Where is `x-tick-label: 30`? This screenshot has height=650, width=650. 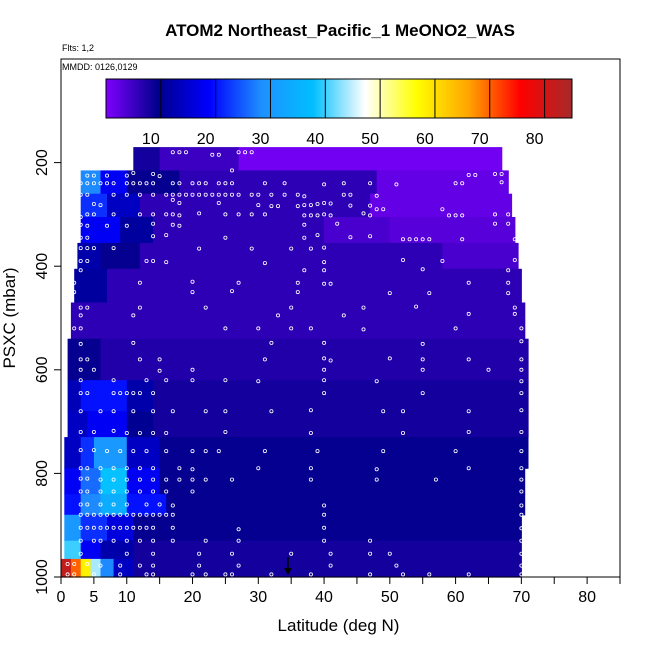 x-tick-label: 30 is located at coordinates (258, 597).